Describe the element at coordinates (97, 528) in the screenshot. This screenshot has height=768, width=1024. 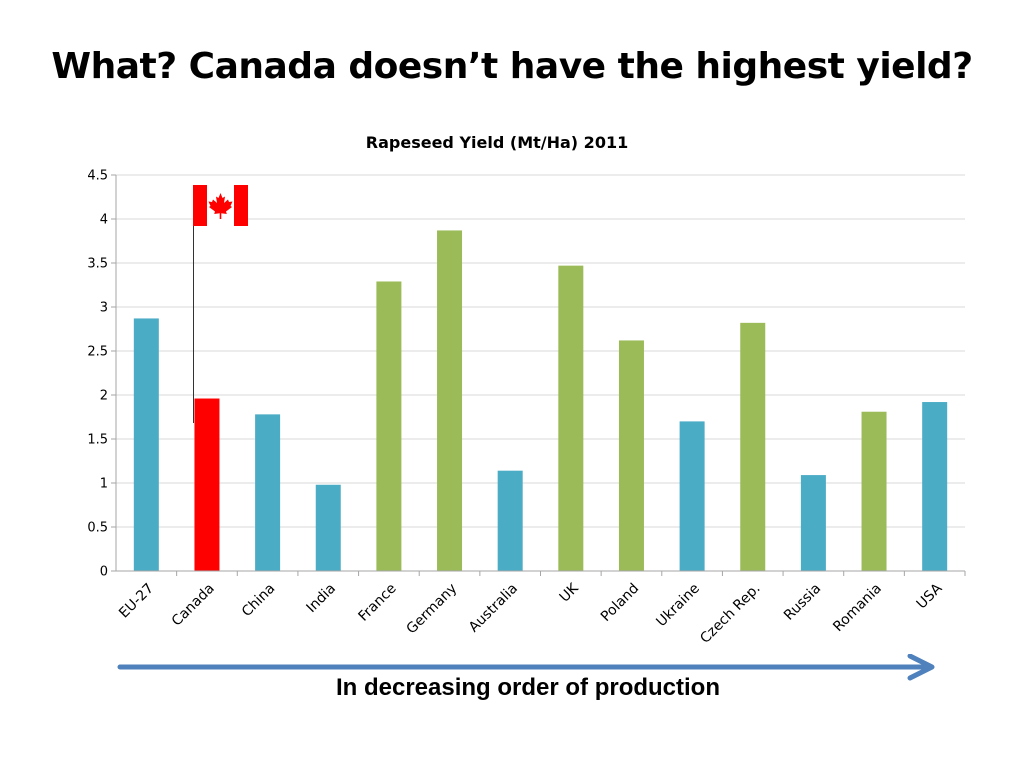
I see `y-tick-label: 0.5` at that location.